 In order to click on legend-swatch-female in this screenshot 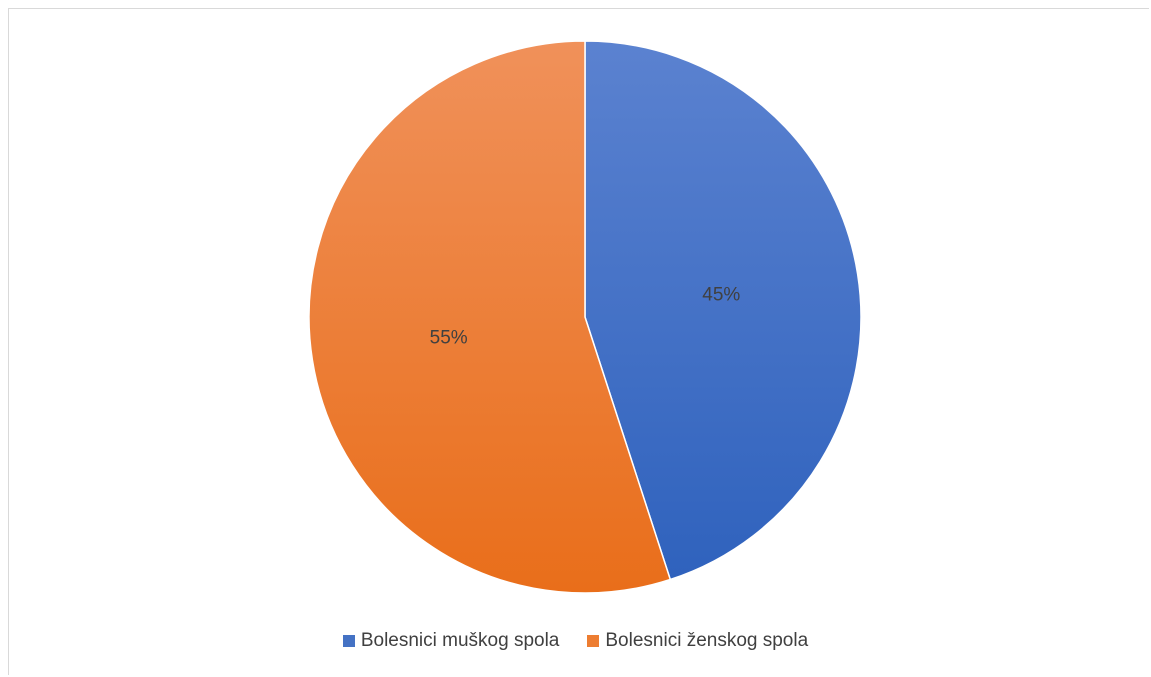, I will do `click(593, 641)`.